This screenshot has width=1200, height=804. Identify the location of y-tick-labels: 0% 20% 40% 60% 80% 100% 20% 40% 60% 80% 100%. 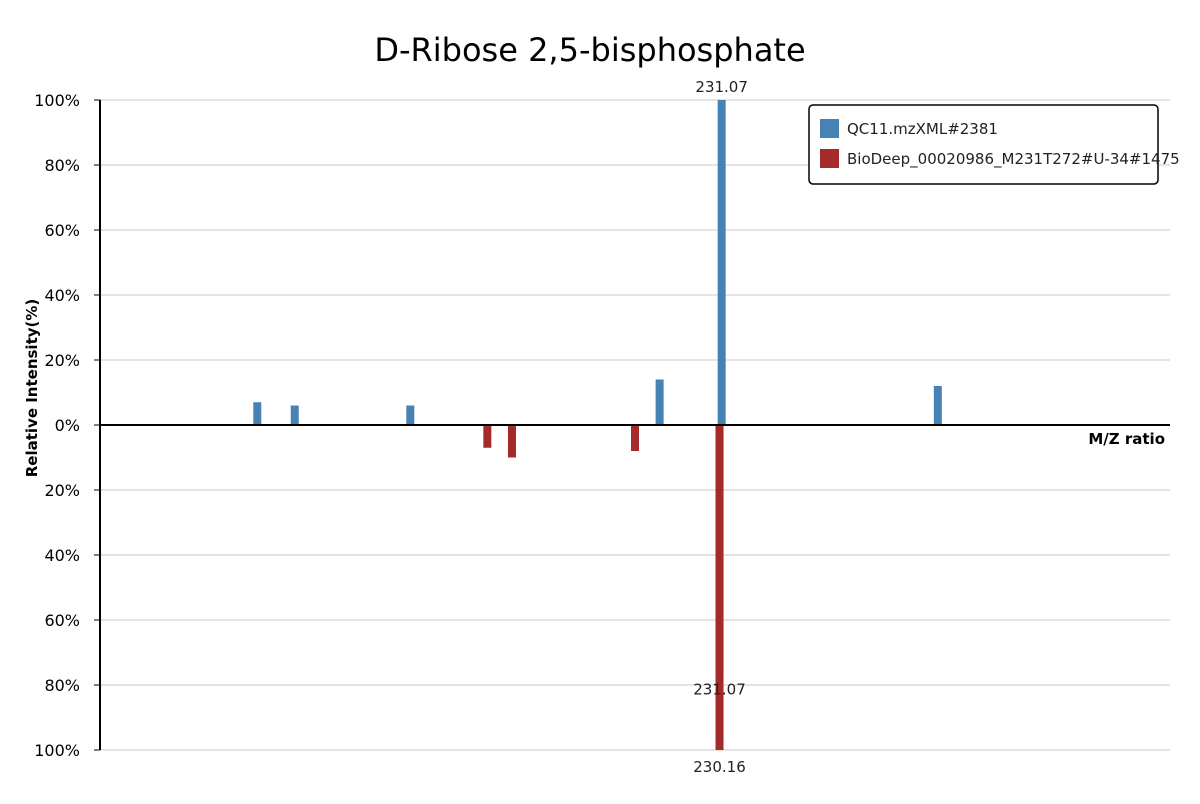
(57, 425).